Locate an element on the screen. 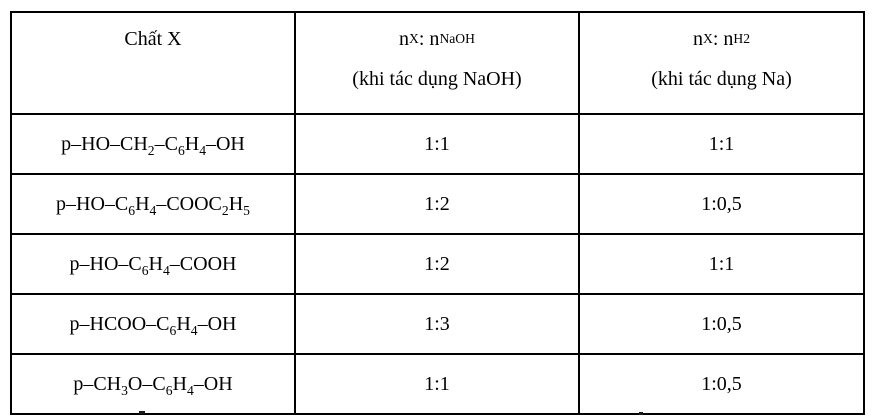 This screenshot has height=417, width=882. substance-cell: p–CH3O–C6H4–OH is located at coordinates (153, 384).